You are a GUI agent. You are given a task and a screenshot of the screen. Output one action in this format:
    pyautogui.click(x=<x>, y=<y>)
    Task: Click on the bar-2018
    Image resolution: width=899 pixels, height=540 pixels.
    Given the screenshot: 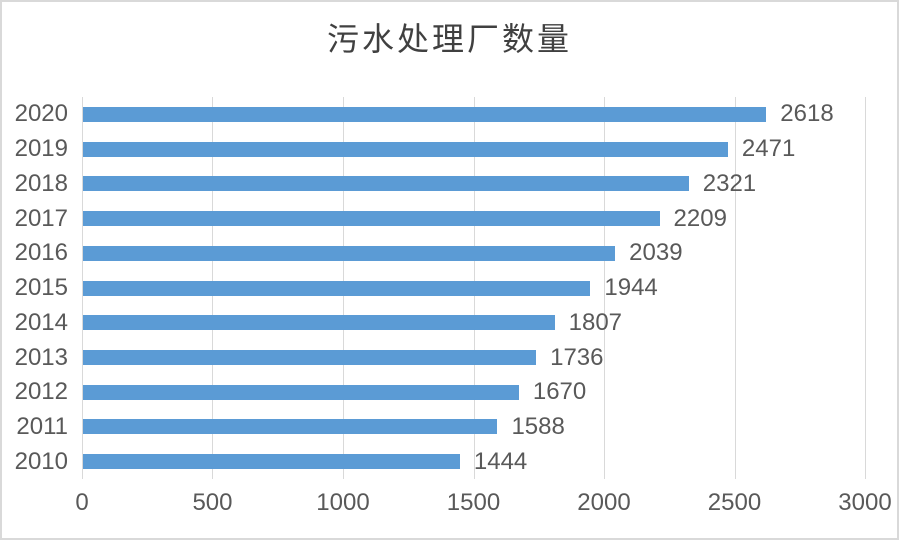 What is the action you would take?
    pyautogui.click(x=386, y=184)
    